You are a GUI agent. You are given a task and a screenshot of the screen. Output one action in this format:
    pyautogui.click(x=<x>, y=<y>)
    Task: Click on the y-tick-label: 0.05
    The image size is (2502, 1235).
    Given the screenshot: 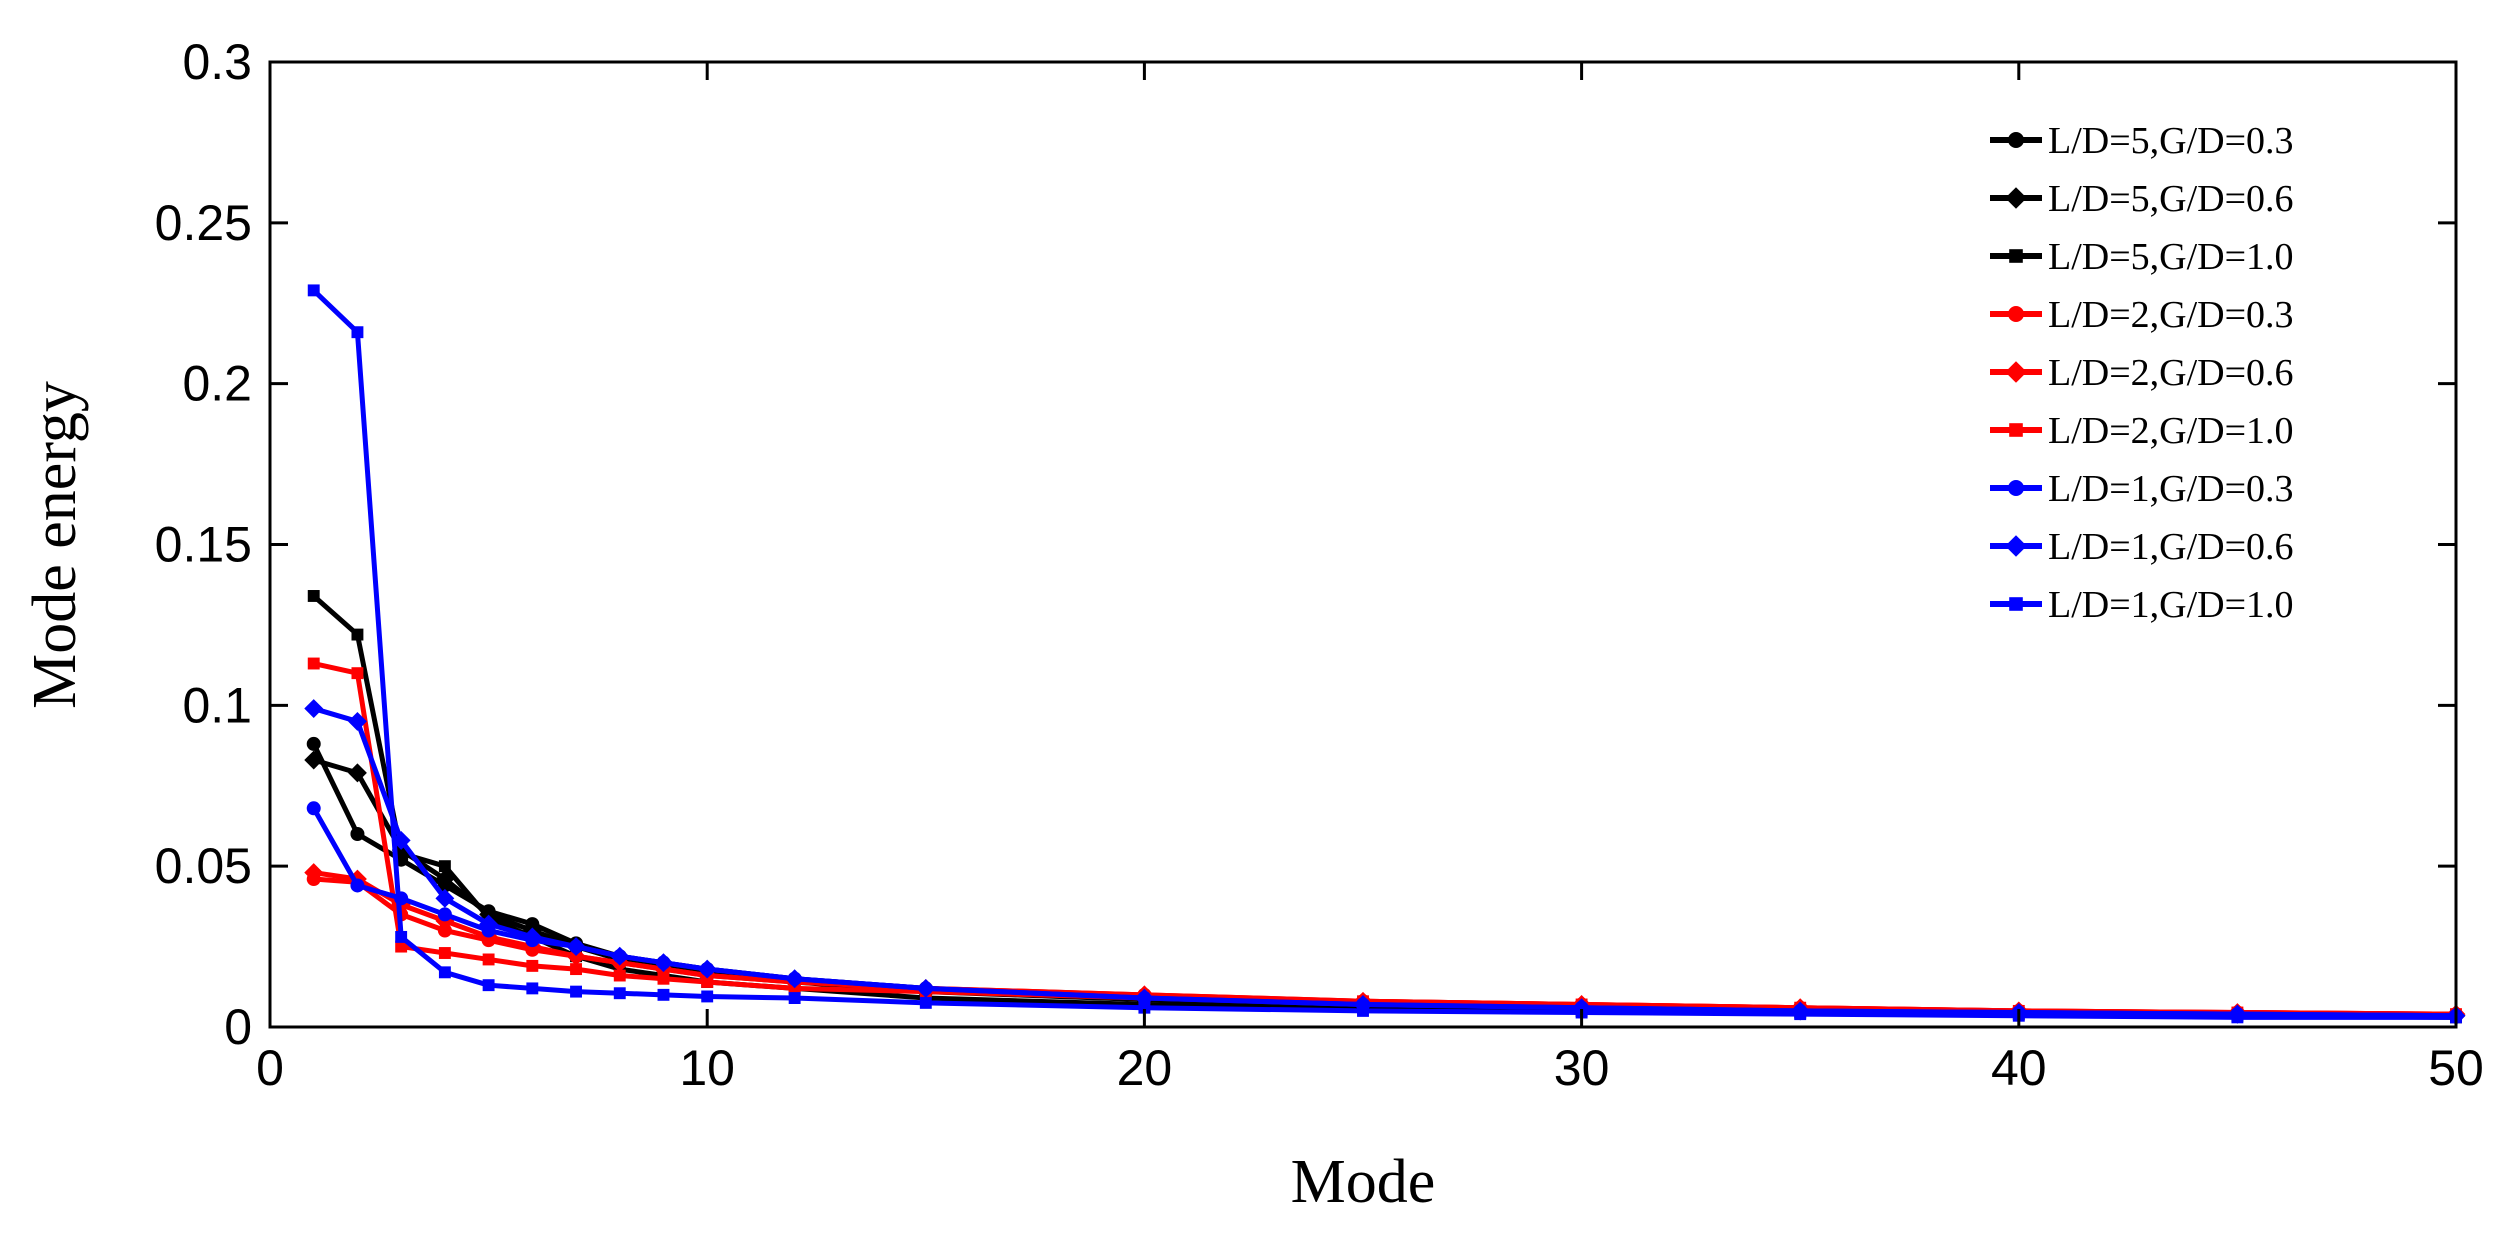 What is the action you would take?
    pyautogui.click(x=203, y=866)
    